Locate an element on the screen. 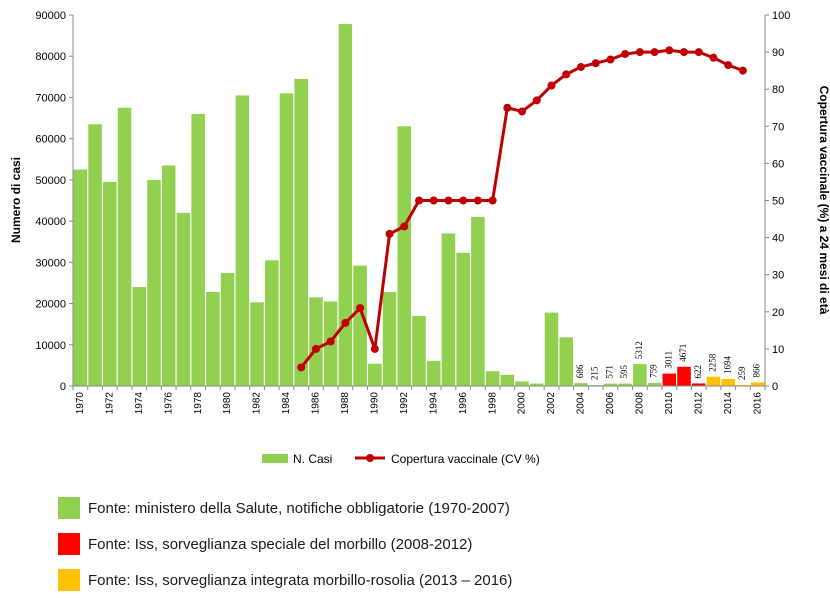 The height and width of the screenshot is (598, 830). data-label: 5312 is located at coordinates (639, 350).